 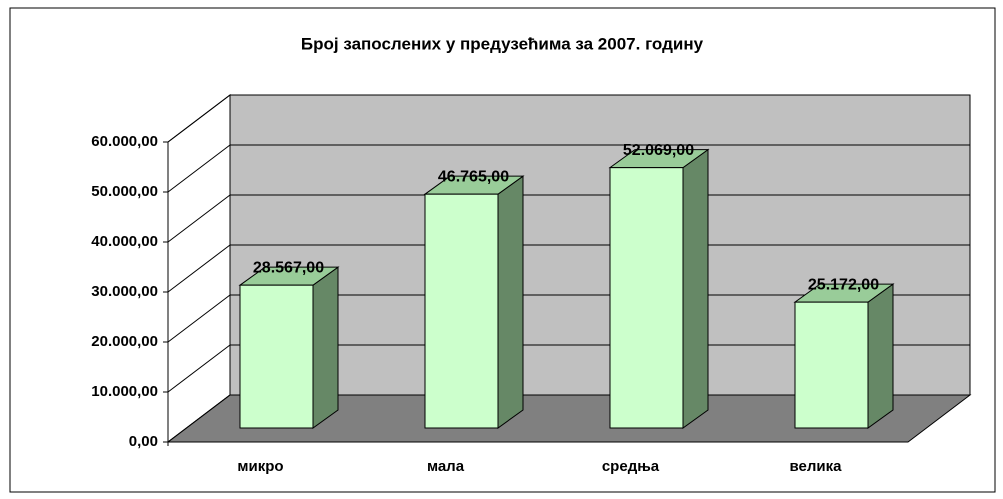 What do you see at coordinates (473, 176) in the screenshot?
I see `data-label: 46.765,00` at bounding box center [473, 176].